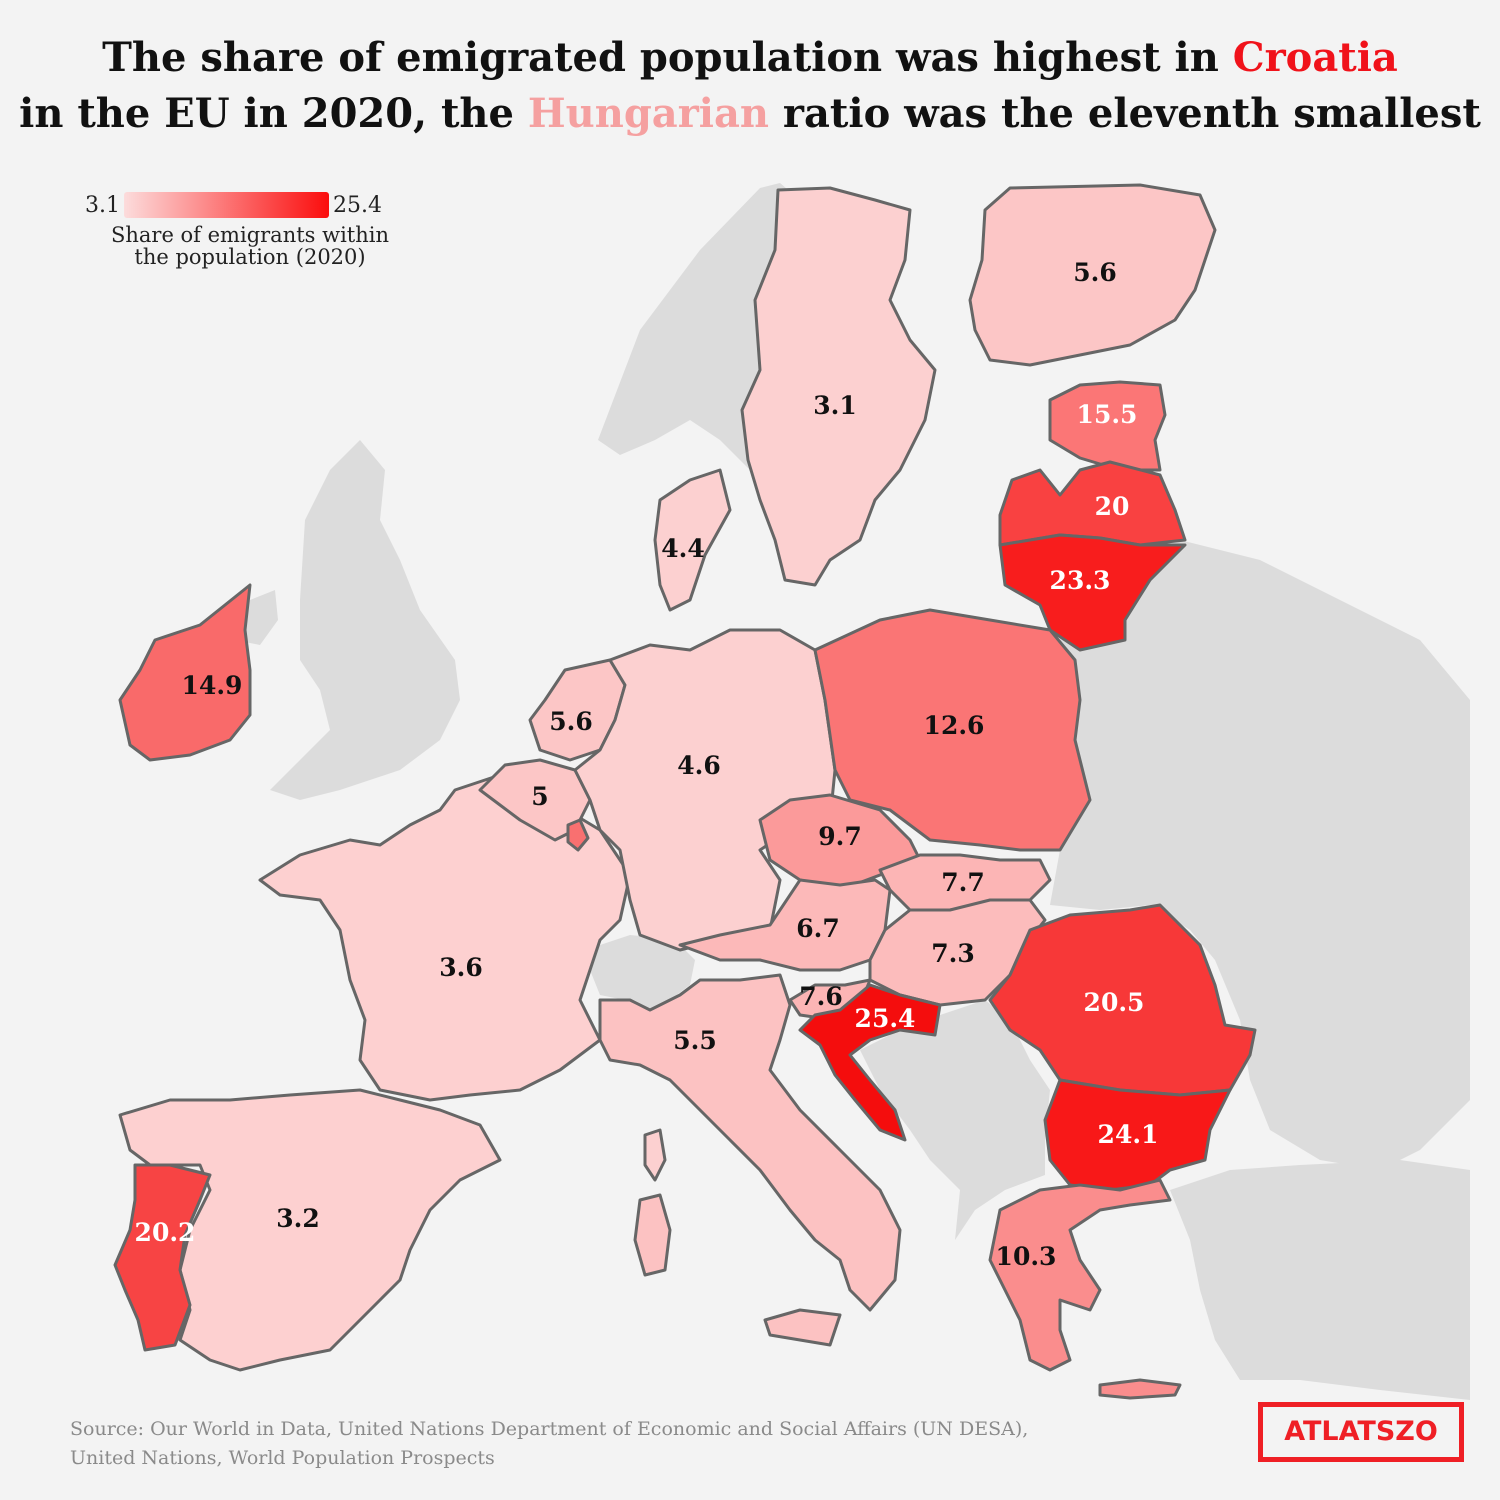  I want to click on legend-min-value: 3.1, so click(102, 205).